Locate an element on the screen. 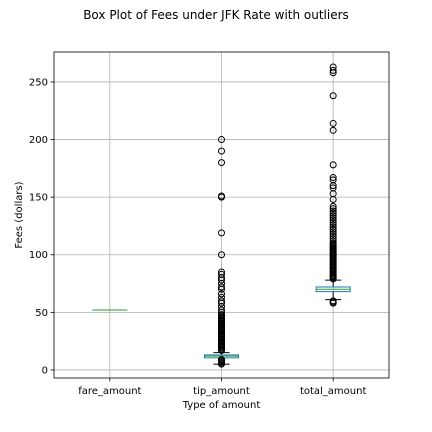 The height and width of the screenshot is (432, 432). y-tick-label: 100 is located at coordinates (38, 255).